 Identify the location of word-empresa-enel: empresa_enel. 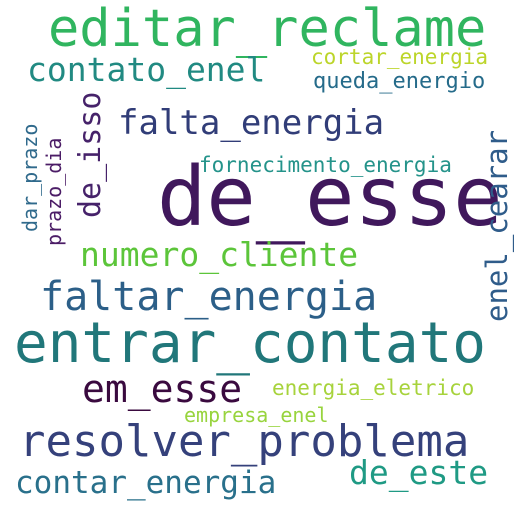
(256, 415).